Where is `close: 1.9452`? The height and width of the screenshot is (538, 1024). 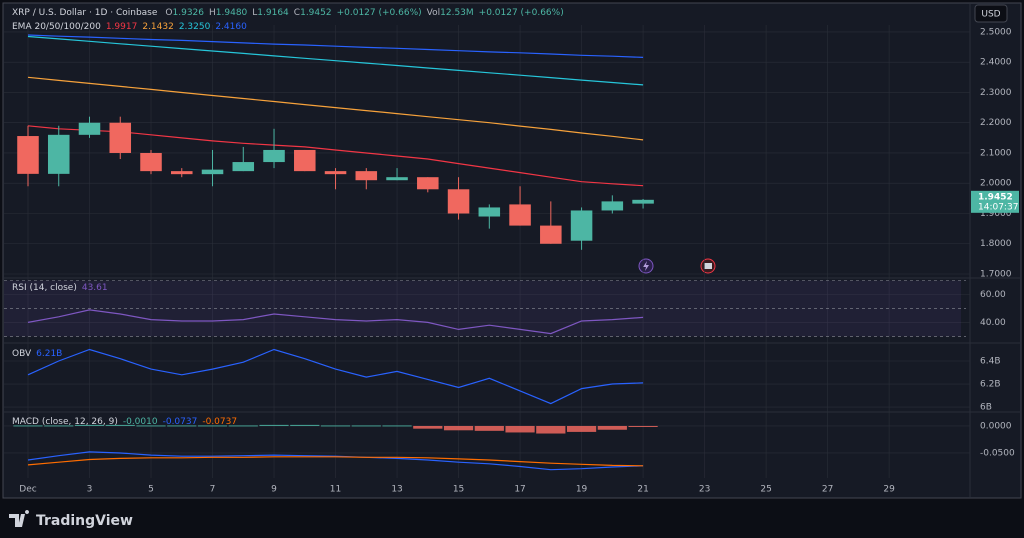
close: 1.9452 is located at coordinates (316, 13).